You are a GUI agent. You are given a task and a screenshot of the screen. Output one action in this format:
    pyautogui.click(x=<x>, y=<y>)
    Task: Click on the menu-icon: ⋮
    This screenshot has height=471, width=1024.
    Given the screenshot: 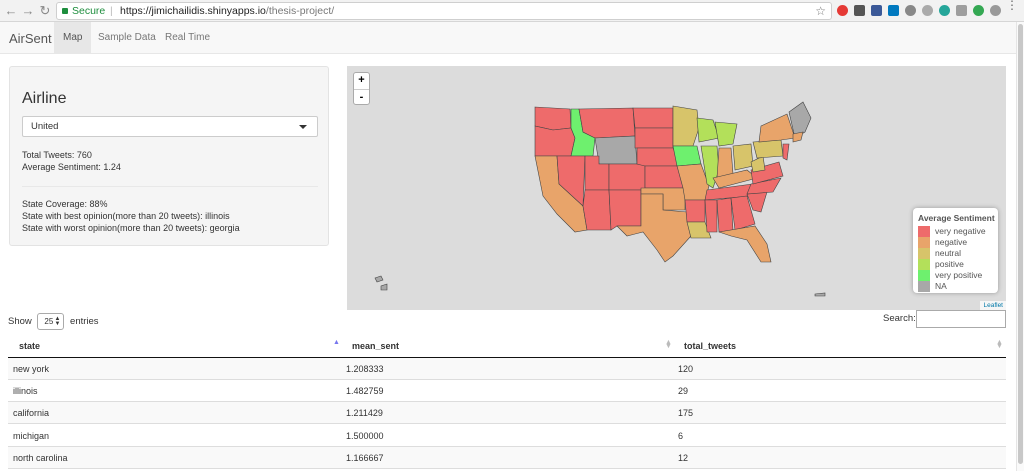 What is the action you would take?
    pyautogui.click(x=1012, y=6)
    